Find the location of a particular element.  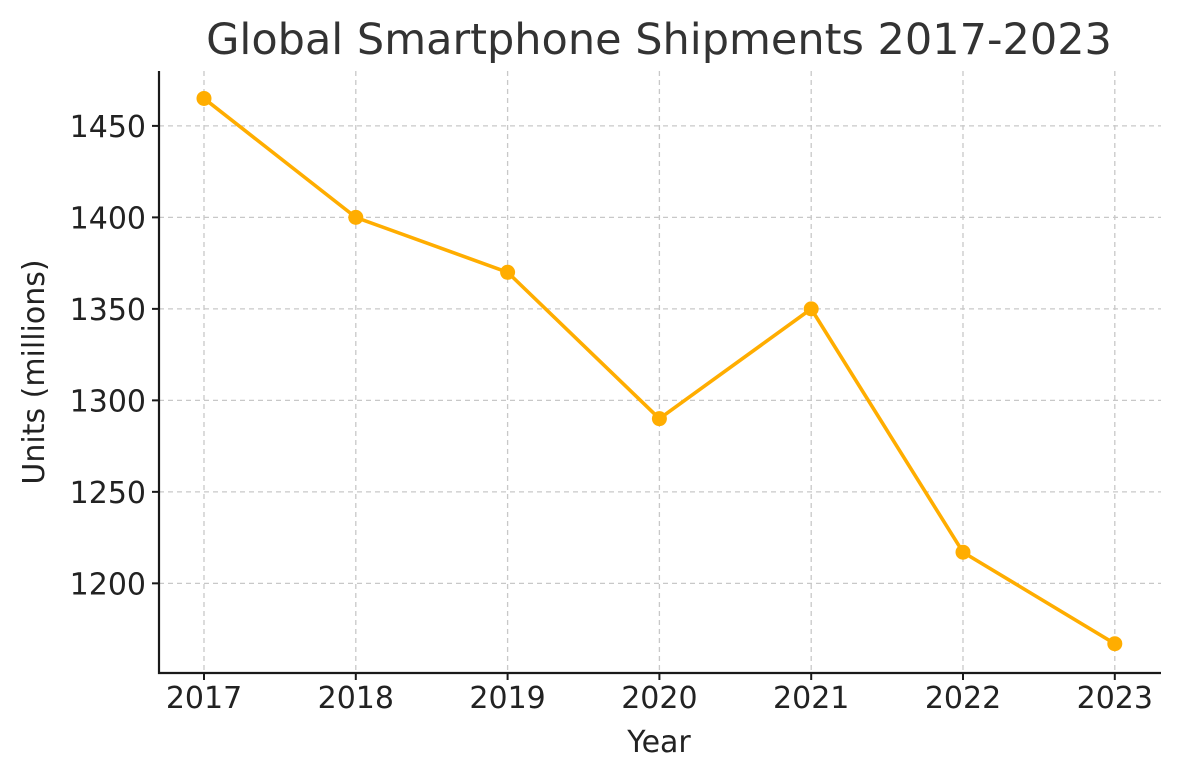

x-tick-label: 2022 is located at coordinates (963, 698).